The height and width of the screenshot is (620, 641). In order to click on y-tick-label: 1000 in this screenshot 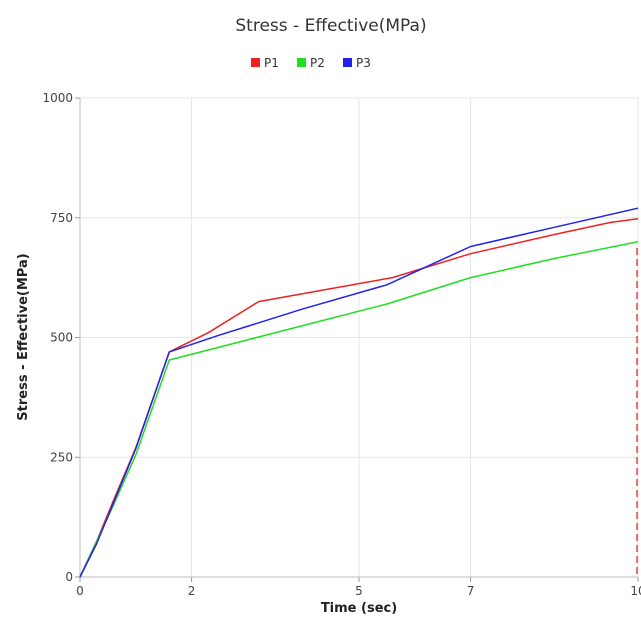, I will do `click(57, 98)`.